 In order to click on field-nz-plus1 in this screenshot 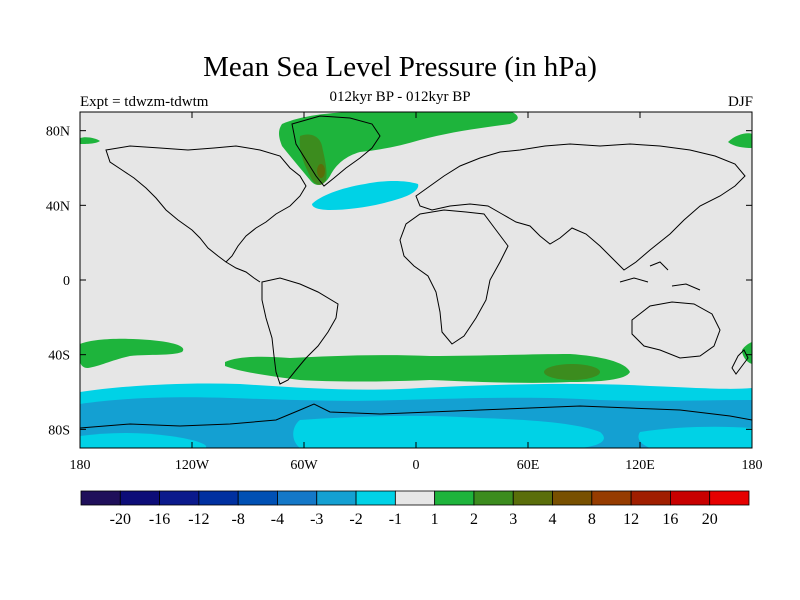, I will do `click(747, 353)`.